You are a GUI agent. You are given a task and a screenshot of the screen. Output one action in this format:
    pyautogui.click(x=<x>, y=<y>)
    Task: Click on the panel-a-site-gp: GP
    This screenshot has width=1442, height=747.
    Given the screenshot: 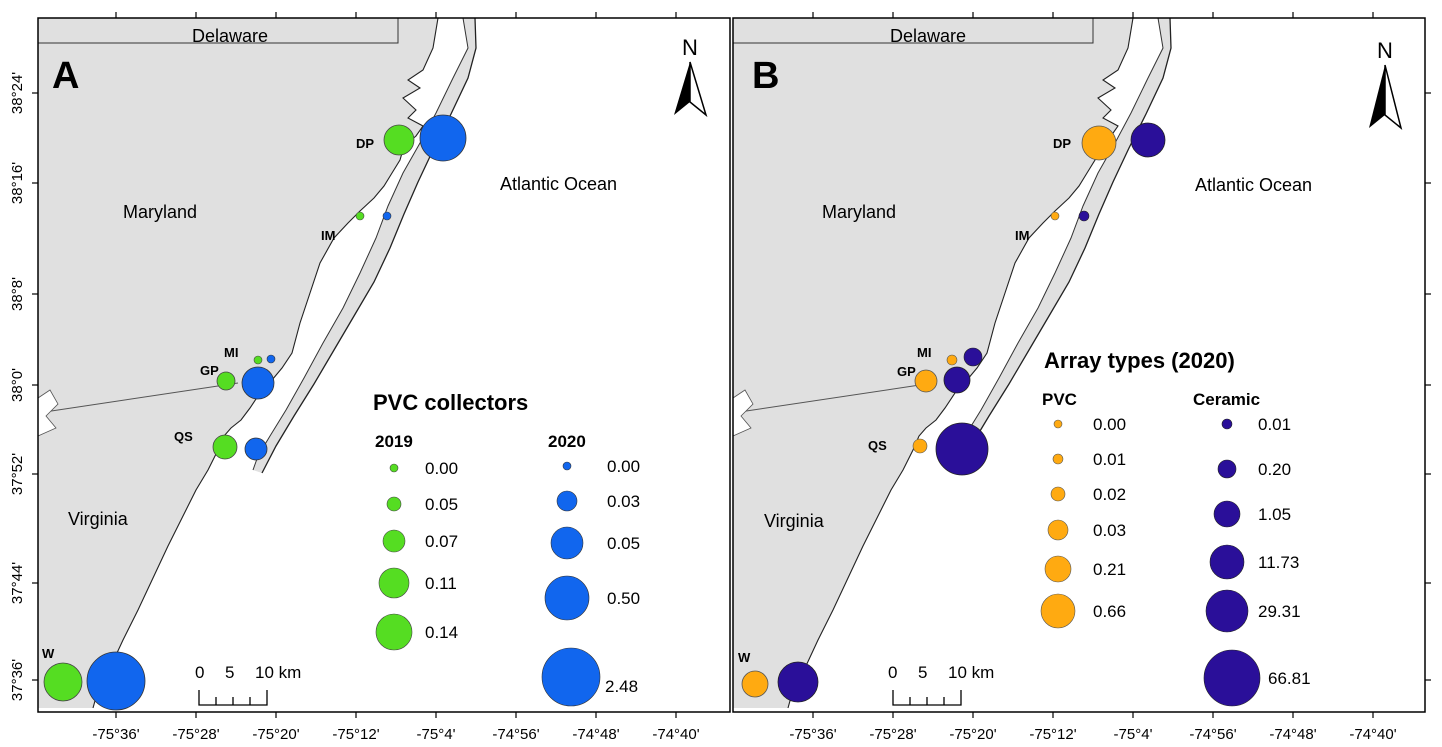 What is the action you would take?
    pyautogui.click(x=209, y=370)
    